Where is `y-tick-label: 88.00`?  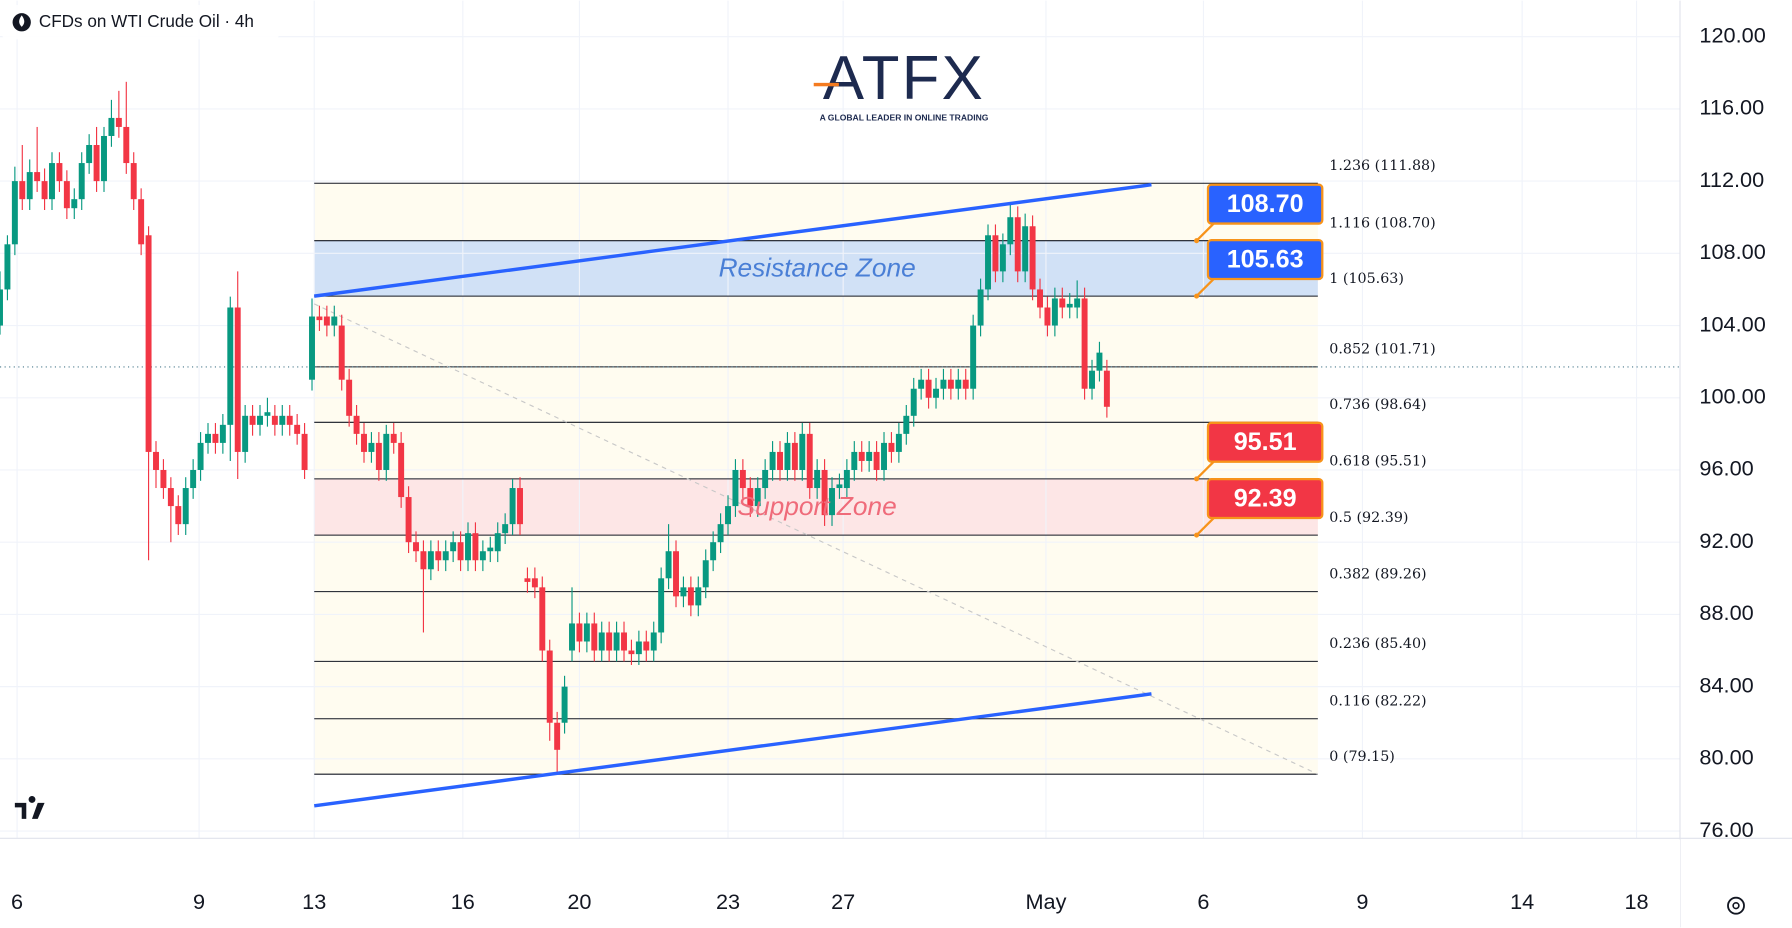 y-tick-label: 88.00 is located at coordinates (1726, 612).